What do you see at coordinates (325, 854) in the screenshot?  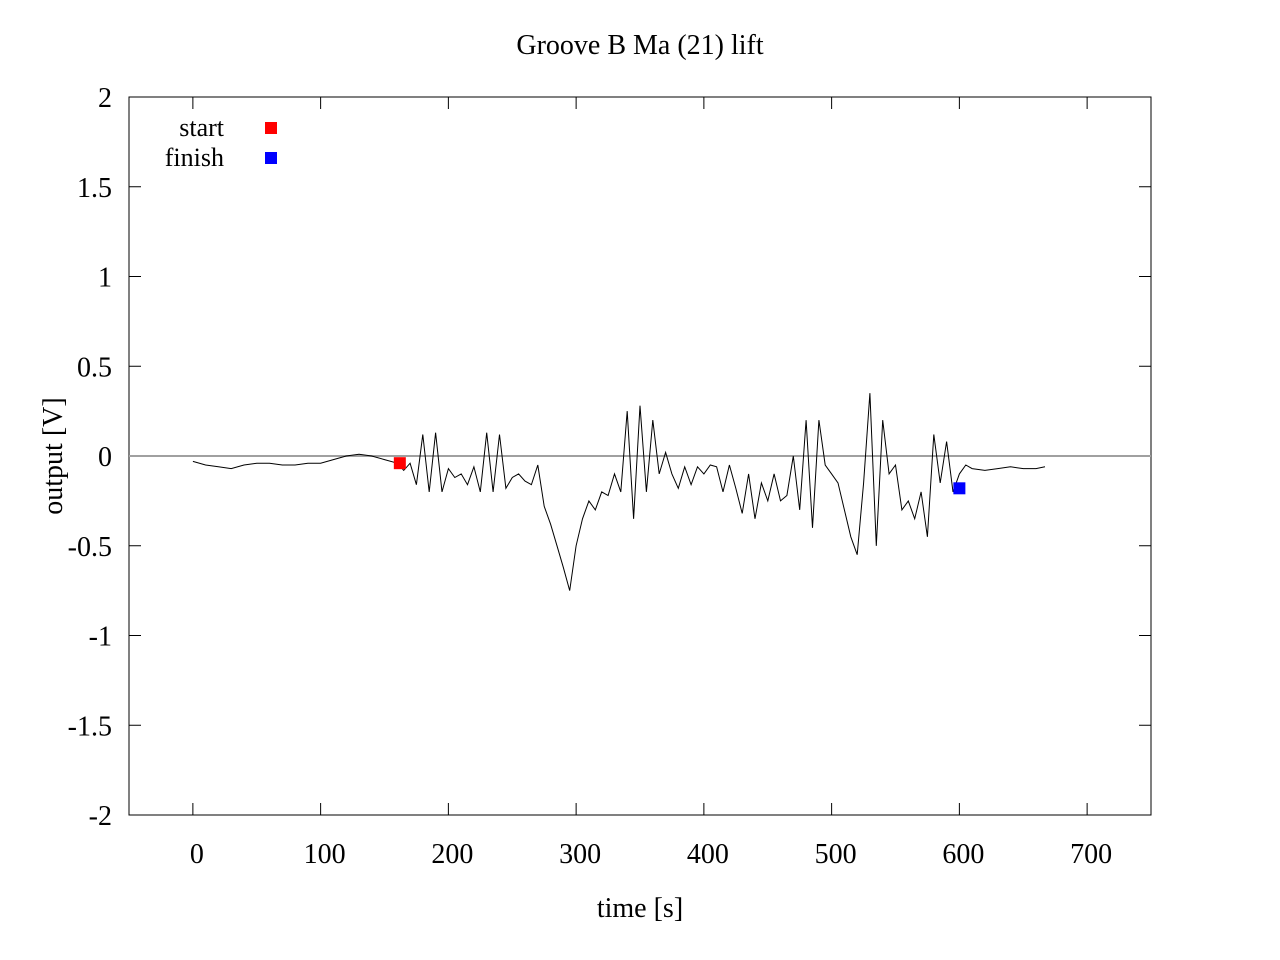 I see `x-tick-label: 100` at bounding box center [325, 854].